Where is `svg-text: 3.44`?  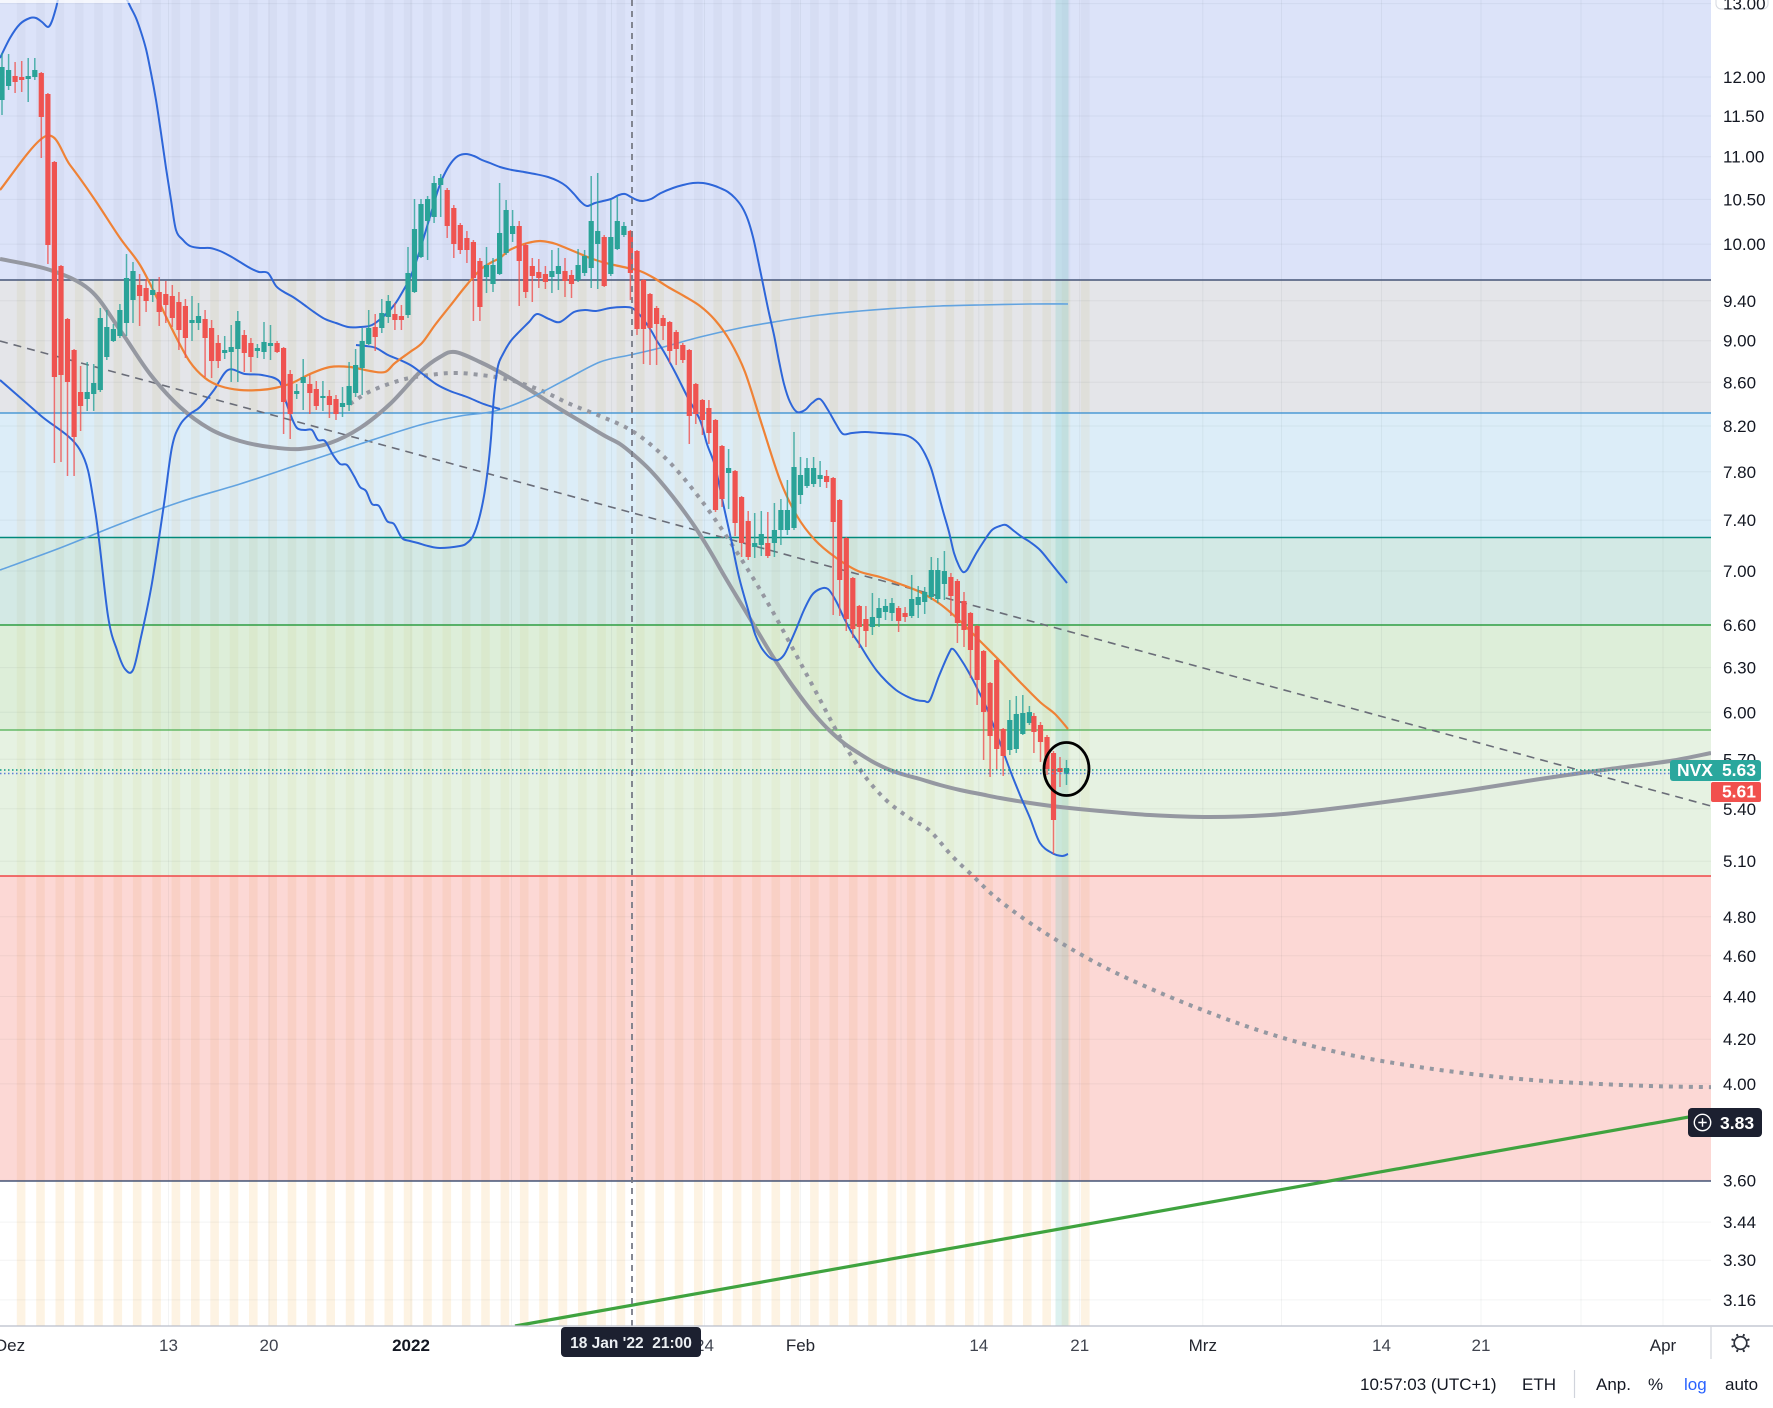
svg-text: 3.44 is located at coordinates (1739, 1222).